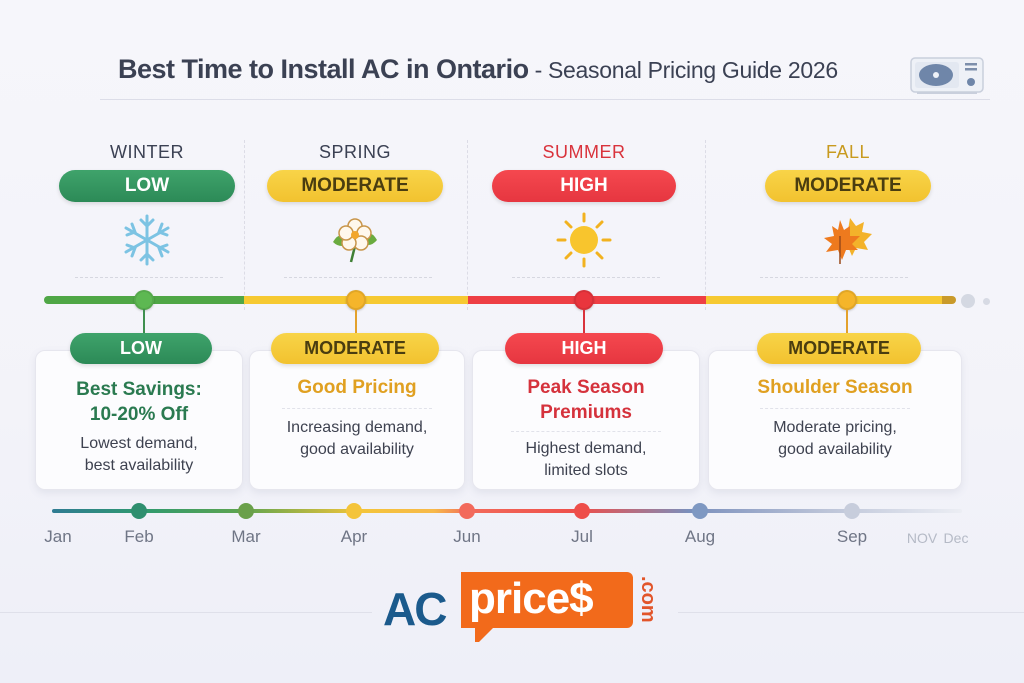 Image resolution: width=1024 pixels, height=683 pixels. What do you see at coordinates (139, 511) in the screenshot?
I see `month-marker-feb` at bounding box center [139, 511].